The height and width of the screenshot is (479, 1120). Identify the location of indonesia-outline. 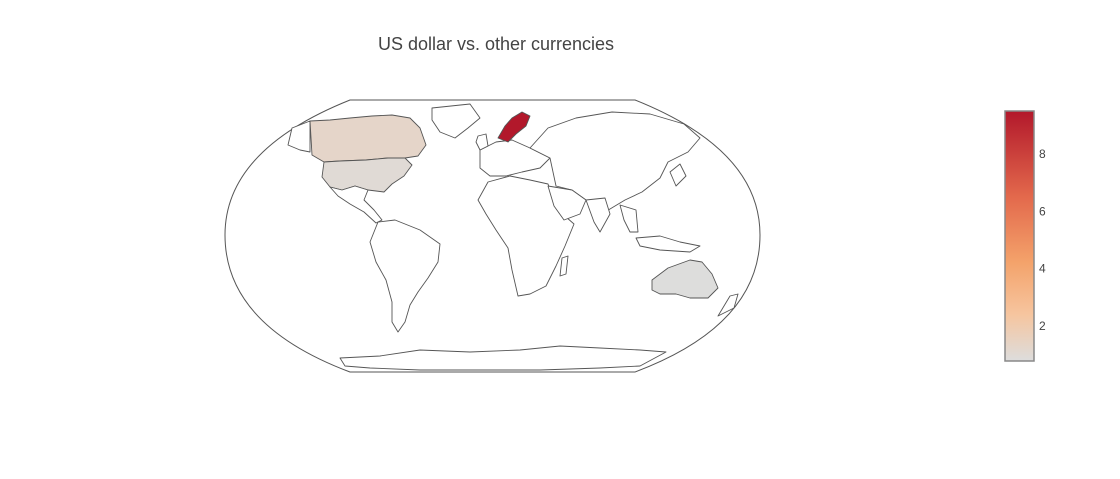
(668, 244).